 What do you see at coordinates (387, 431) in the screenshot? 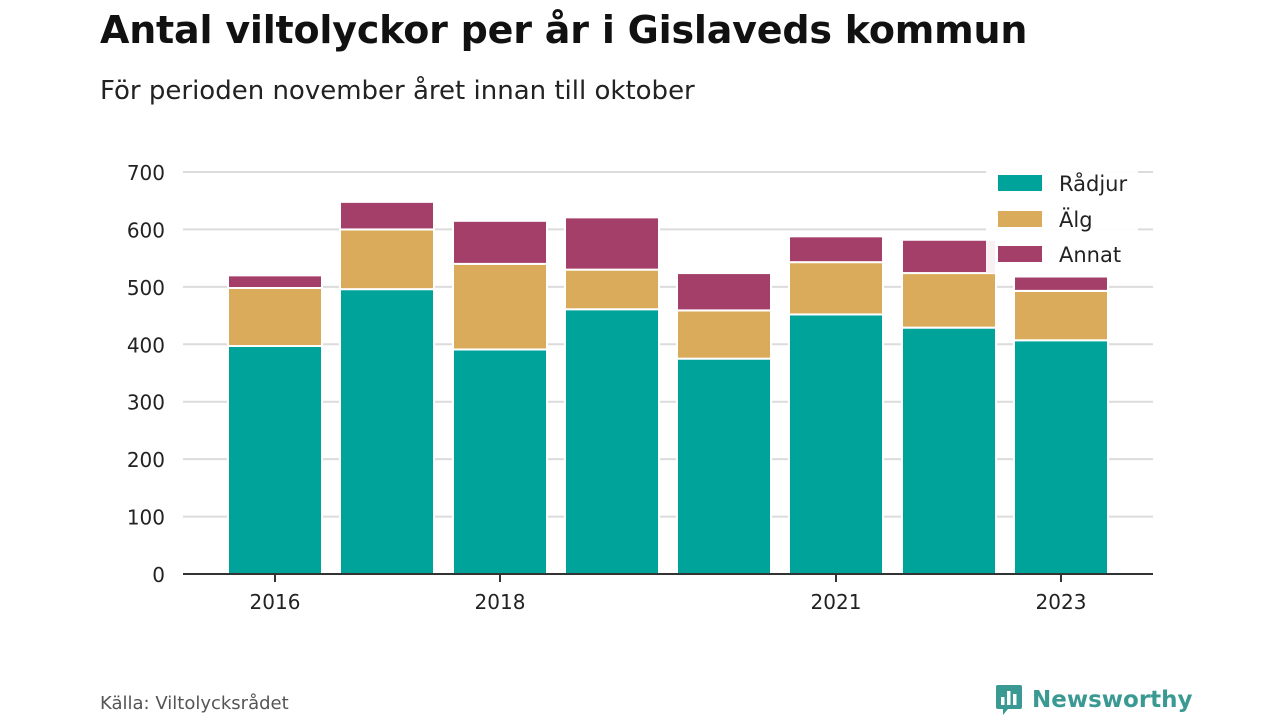
I see `bar-radjur-2017` at bounding box center [387, 431].